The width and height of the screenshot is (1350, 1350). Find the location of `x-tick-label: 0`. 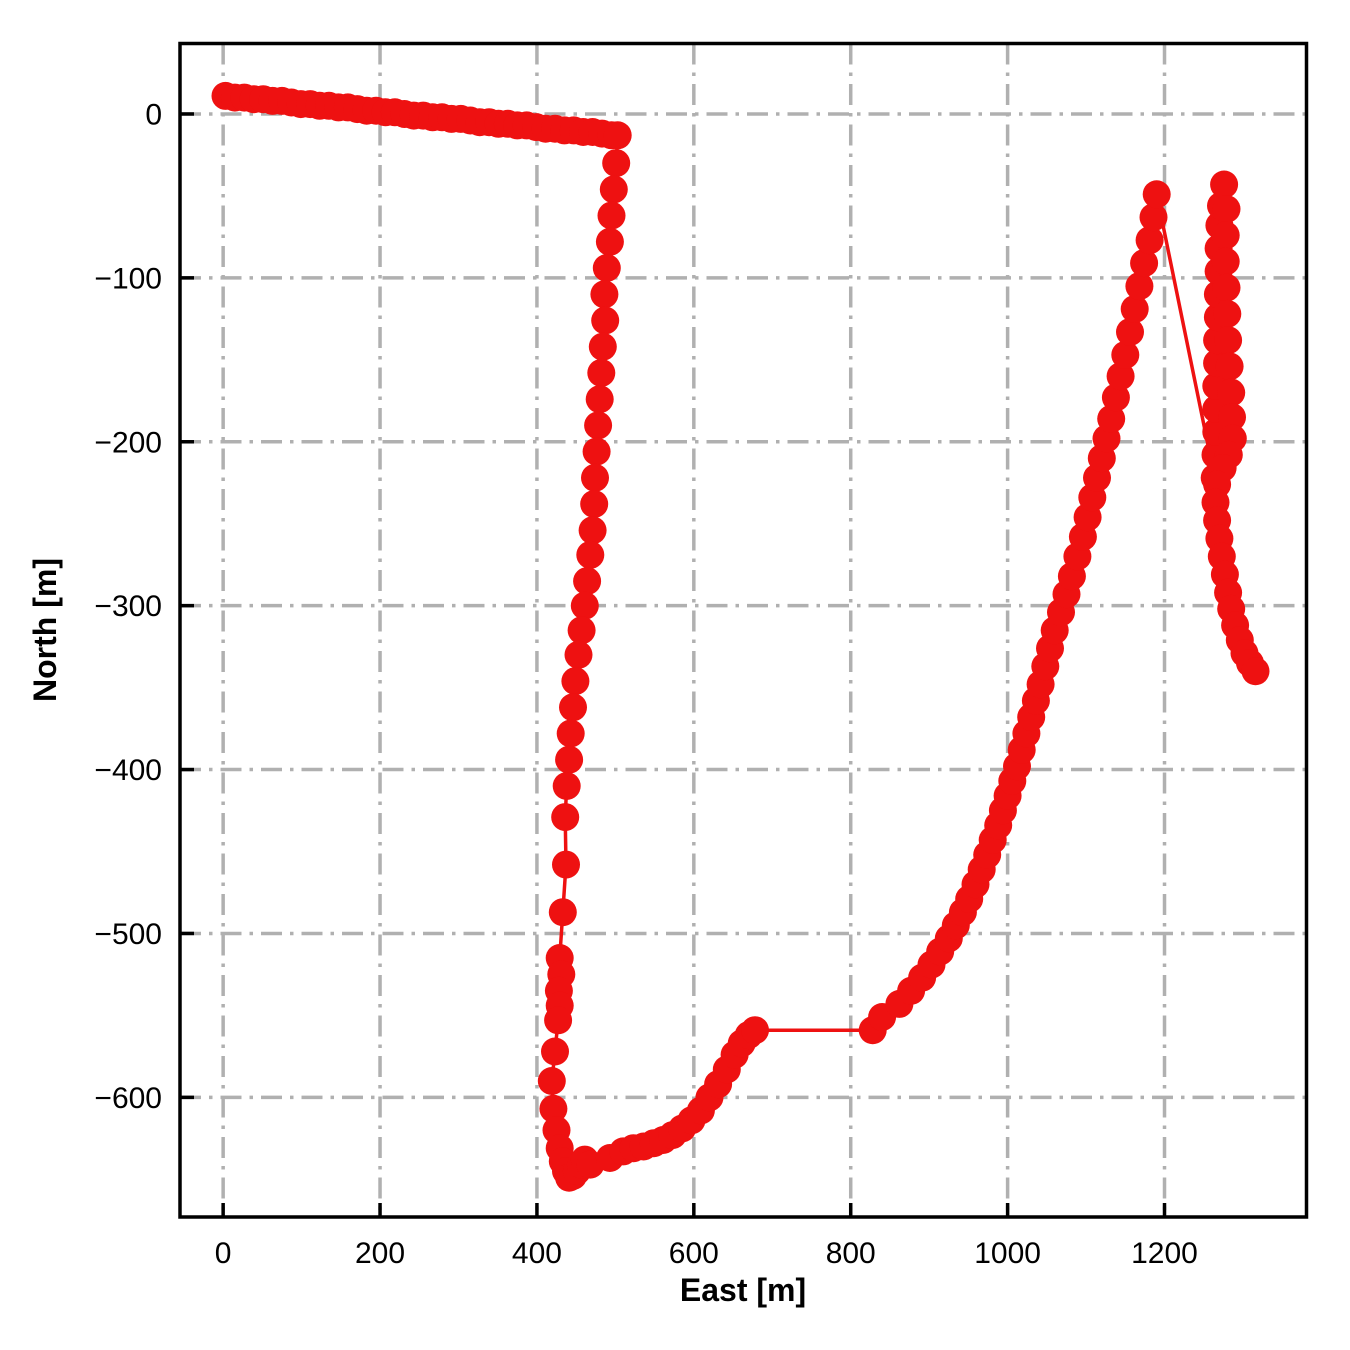

x-tick-label: 0 is located at coordinates (223, 1253).